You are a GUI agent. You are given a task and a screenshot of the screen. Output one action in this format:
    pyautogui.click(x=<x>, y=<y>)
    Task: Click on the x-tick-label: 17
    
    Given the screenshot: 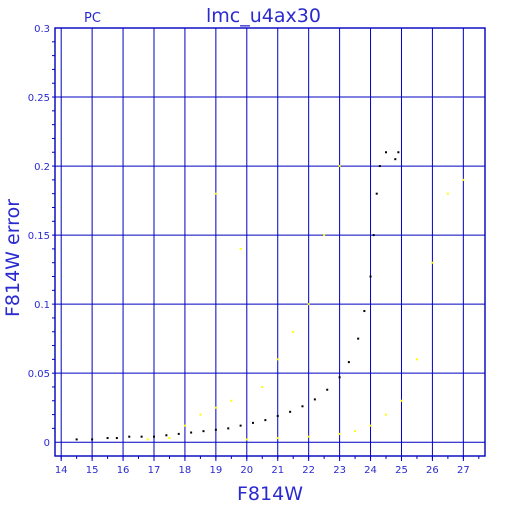 What is the action you would take?
    pyautogui.click(x=154, y=470)
    